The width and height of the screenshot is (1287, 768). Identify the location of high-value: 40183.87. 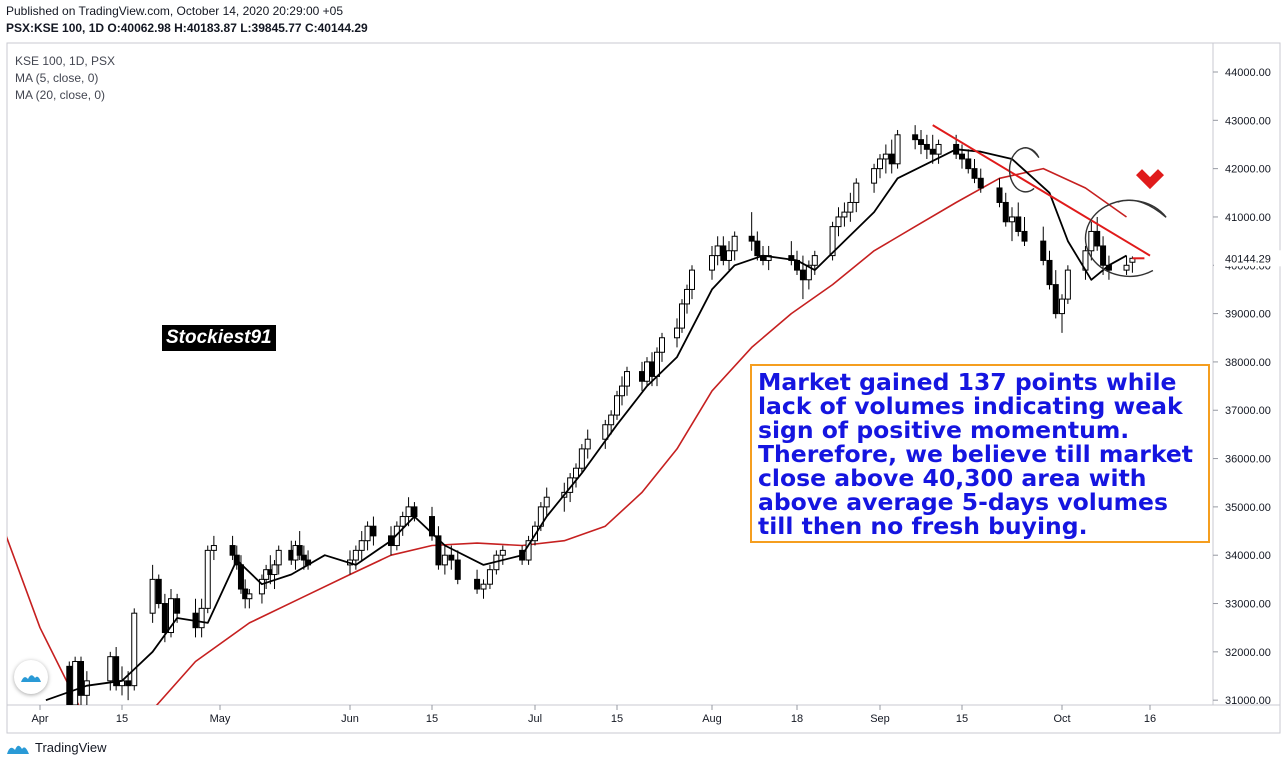
(211, 28).